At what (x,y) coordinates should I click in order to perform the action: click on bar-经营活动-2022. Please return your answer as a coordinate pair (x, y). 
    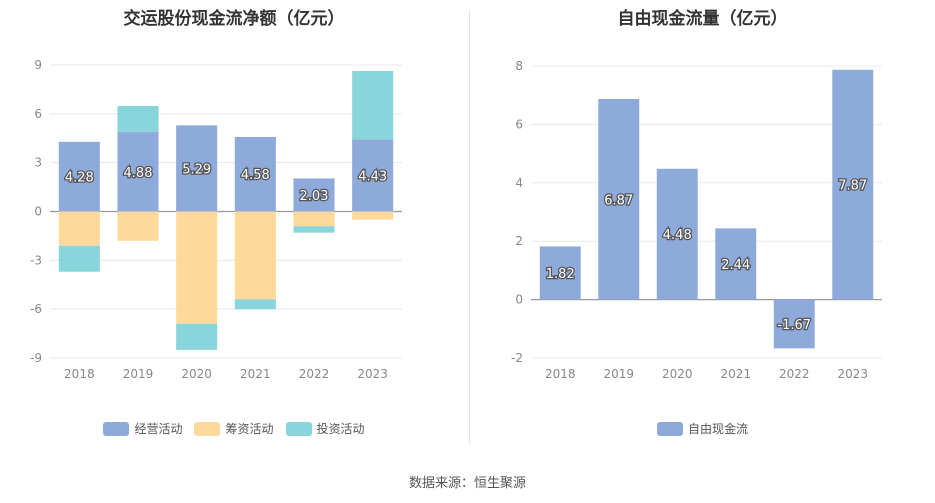
    Looking at the image, I should click on (314, 195).